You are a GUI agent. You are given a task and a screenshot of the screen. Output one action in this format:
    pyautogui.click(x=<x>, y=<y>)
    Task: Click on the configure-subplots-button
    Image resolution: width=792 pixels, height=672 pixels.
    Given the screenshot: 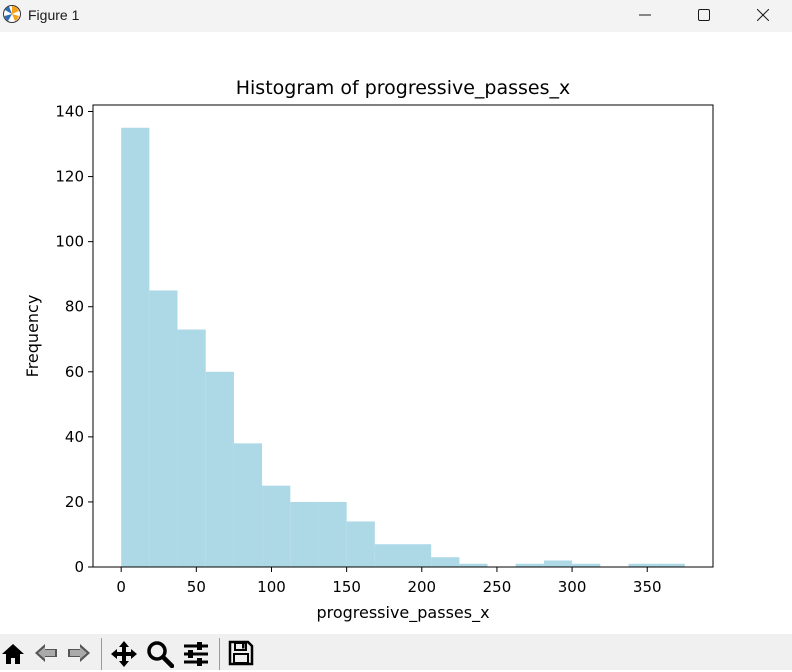 What is the action you would take?
    pyautogui.click(x=197, y=655)
    